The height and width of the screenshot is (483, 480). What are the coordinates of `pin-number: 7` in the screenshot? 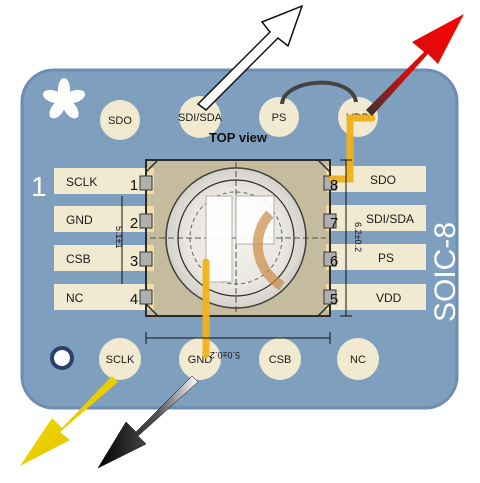 It's located at (334, 223).